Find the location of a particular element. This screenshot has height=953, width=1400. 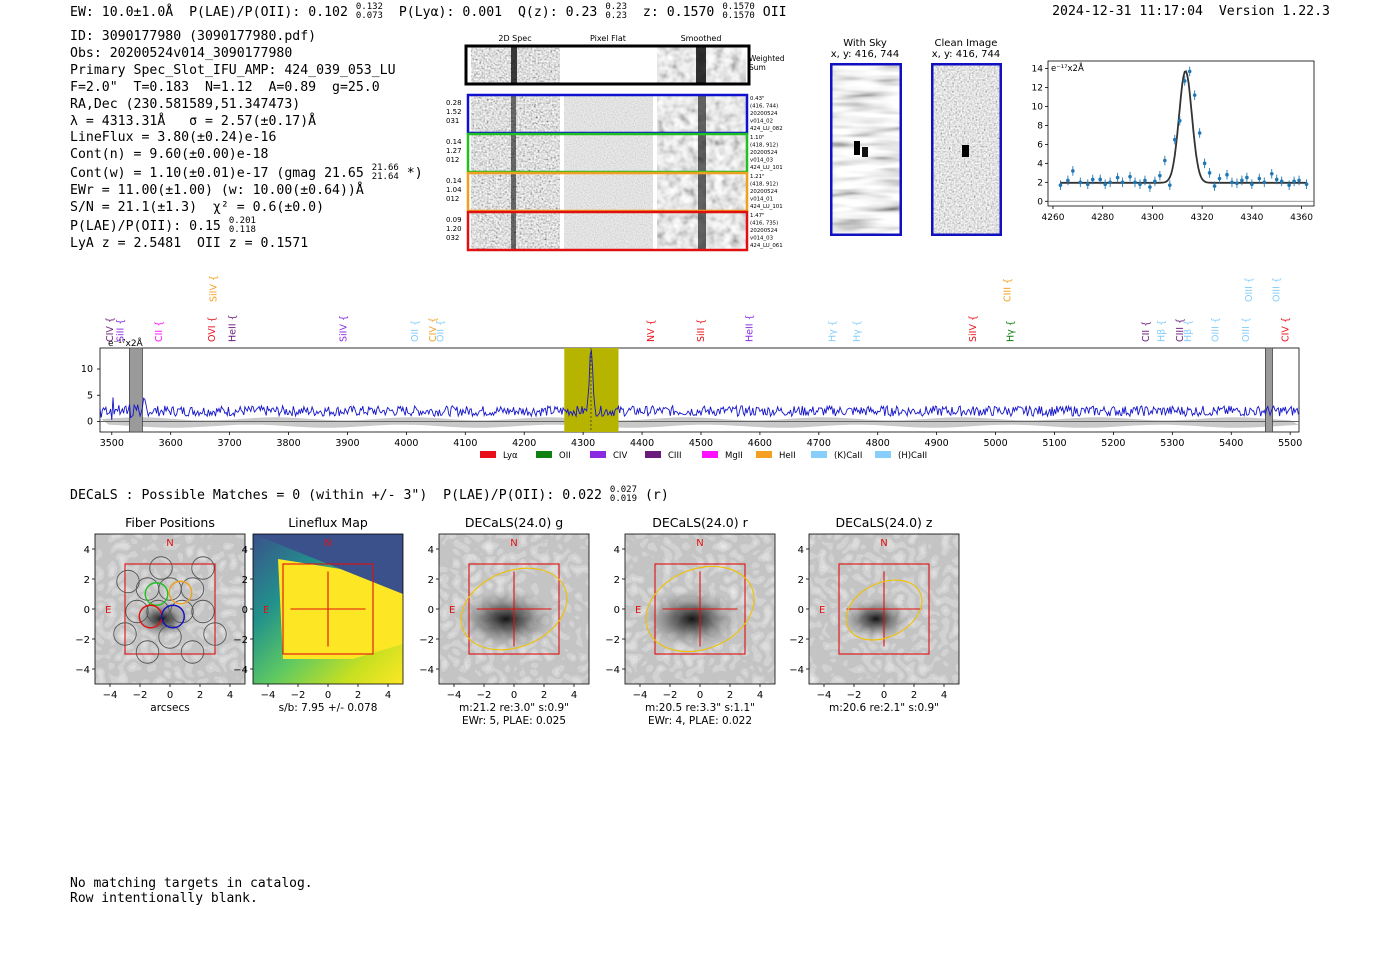

cutout-row-left-label: 1.27 is located at coordinates (454, 151).